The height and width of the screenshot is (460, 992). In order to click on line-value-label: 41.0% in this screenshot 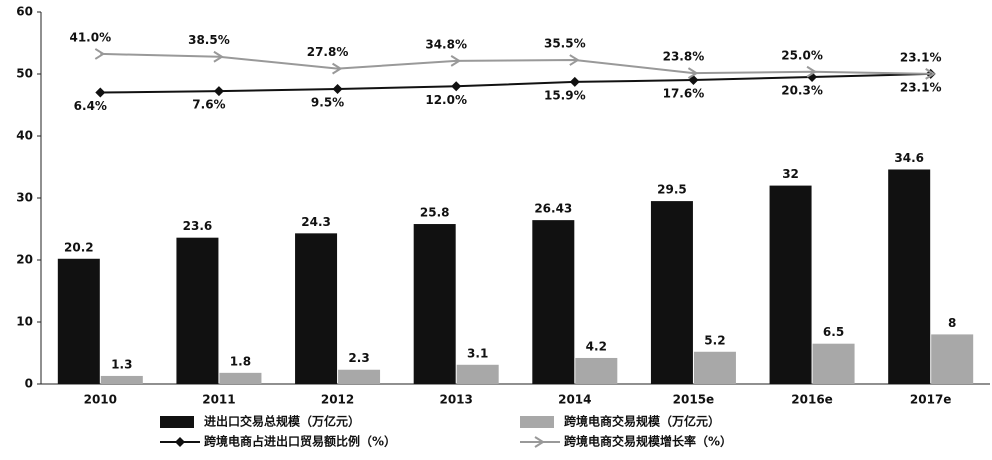, I will do `click(90, 37)`.